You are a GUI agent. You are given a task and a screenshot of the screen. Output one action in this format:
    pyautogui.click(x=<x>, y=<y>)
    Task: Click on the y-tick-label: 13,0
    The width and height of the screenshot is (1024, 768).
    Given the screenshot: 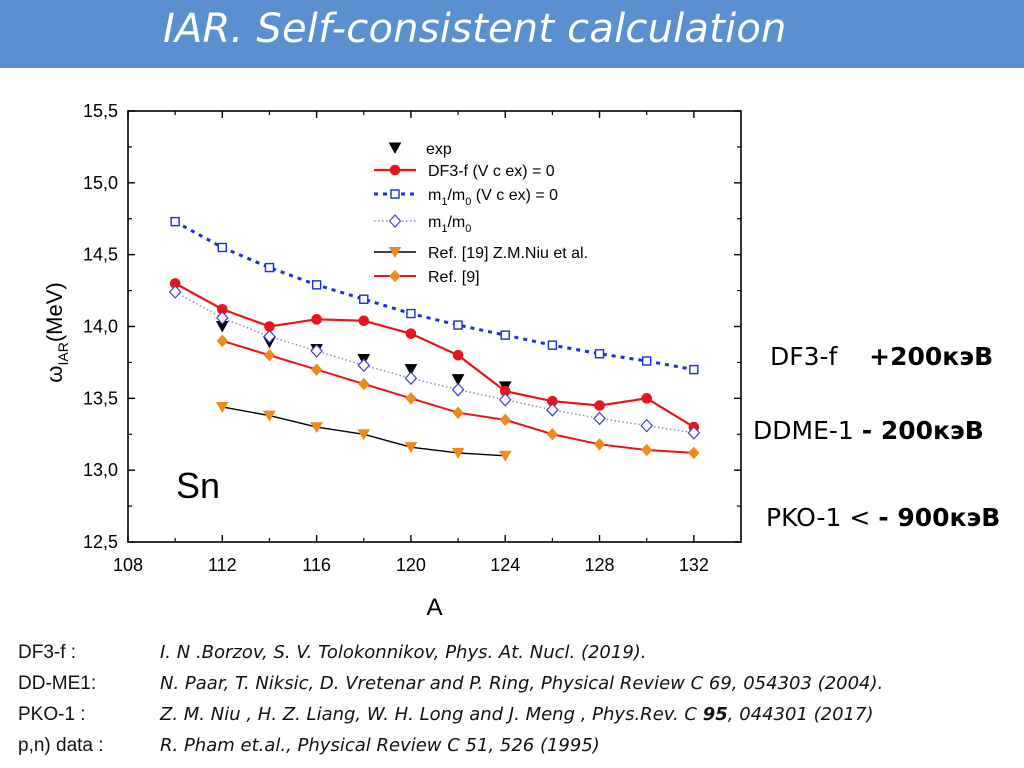 What is the action you would take?
    pyautogui.click(x=100, y=470)
    